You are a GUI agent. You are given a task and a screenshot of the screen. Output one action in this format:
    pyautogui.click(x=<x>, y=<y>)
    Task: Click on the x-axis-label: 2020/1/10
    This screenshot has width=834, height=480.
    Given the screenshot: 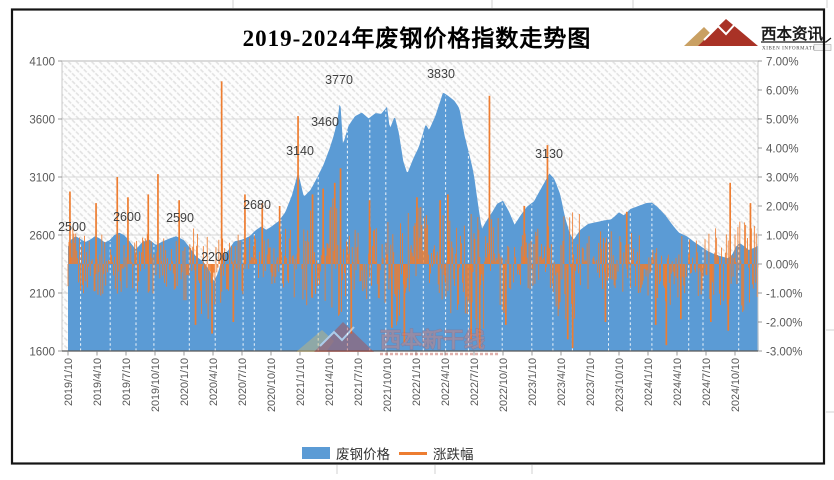 What is the action you would take?
    pyautogui.click(x=185, y=382)
    